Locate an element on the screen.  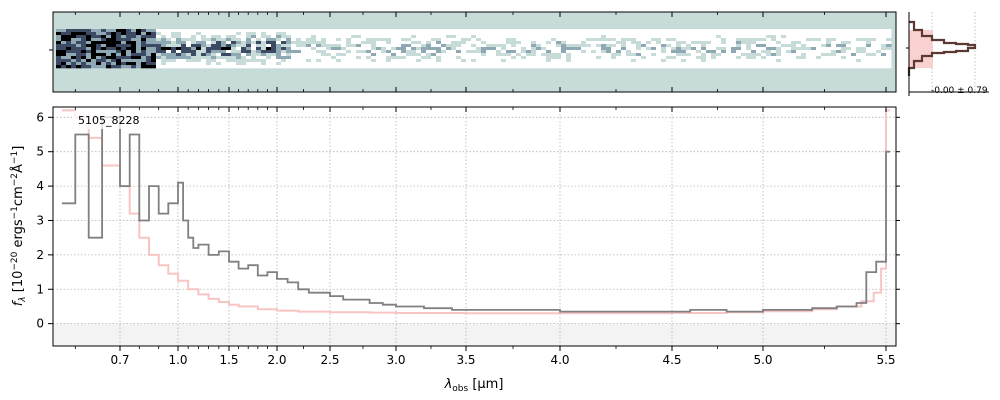
below-zero-shade is located at coordinates (474, 334).